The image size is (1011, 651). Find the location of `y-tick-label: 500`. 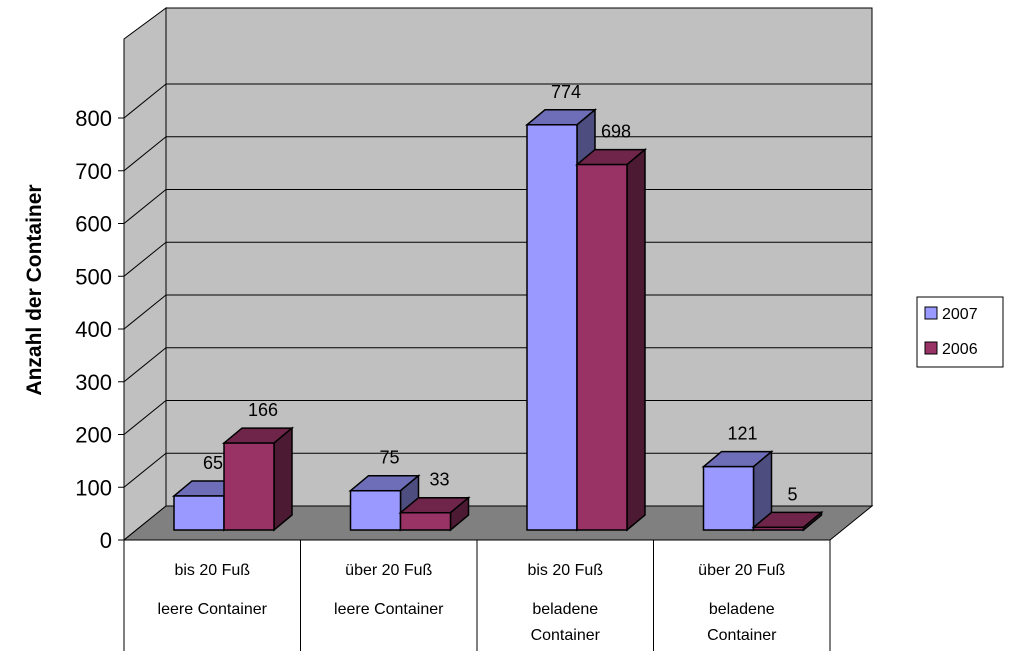

y-tick-label: 500 is located at coordinates (93, 276).